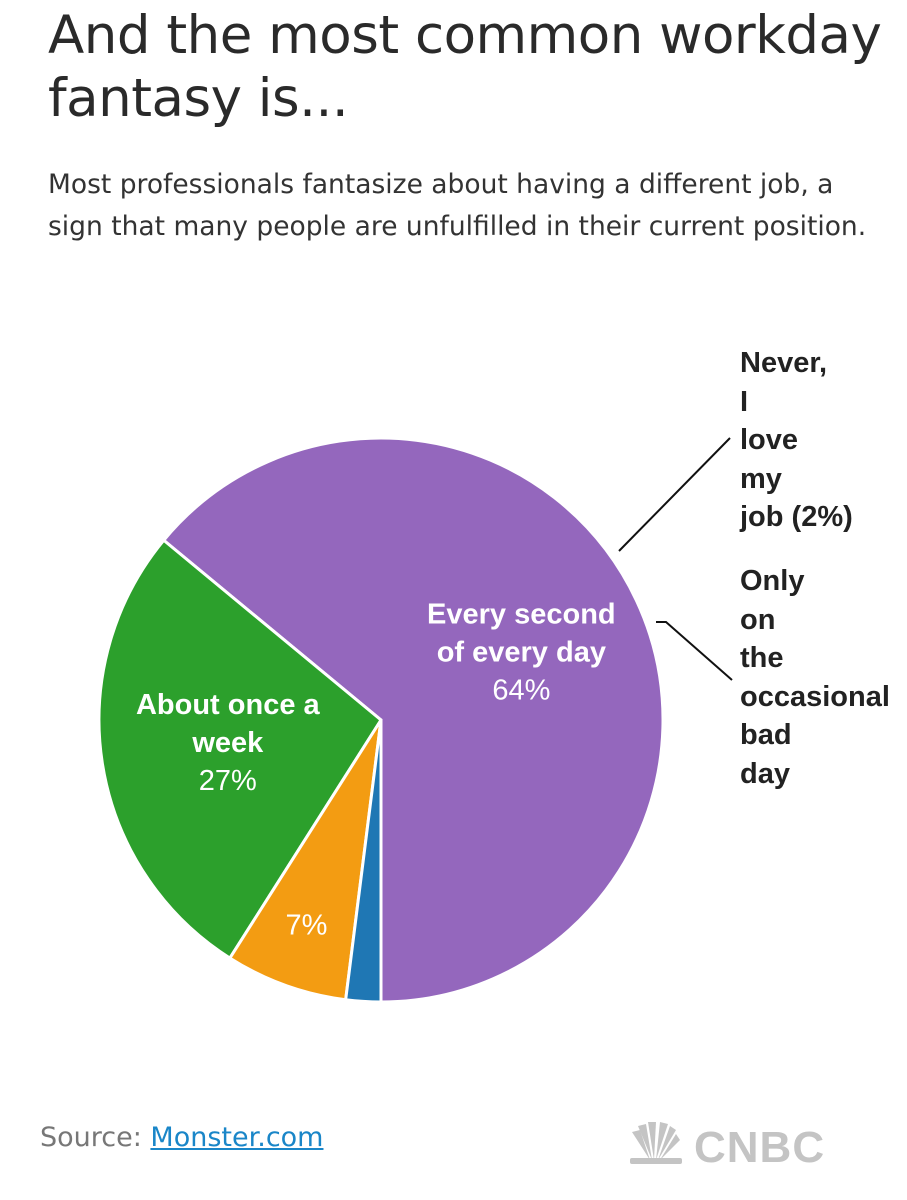 The width and height of the screenshot is (907, 1200). Describe the element at coordinates (521, 691) in the screenshot. I see `slice-value-label: 64%` at that location.